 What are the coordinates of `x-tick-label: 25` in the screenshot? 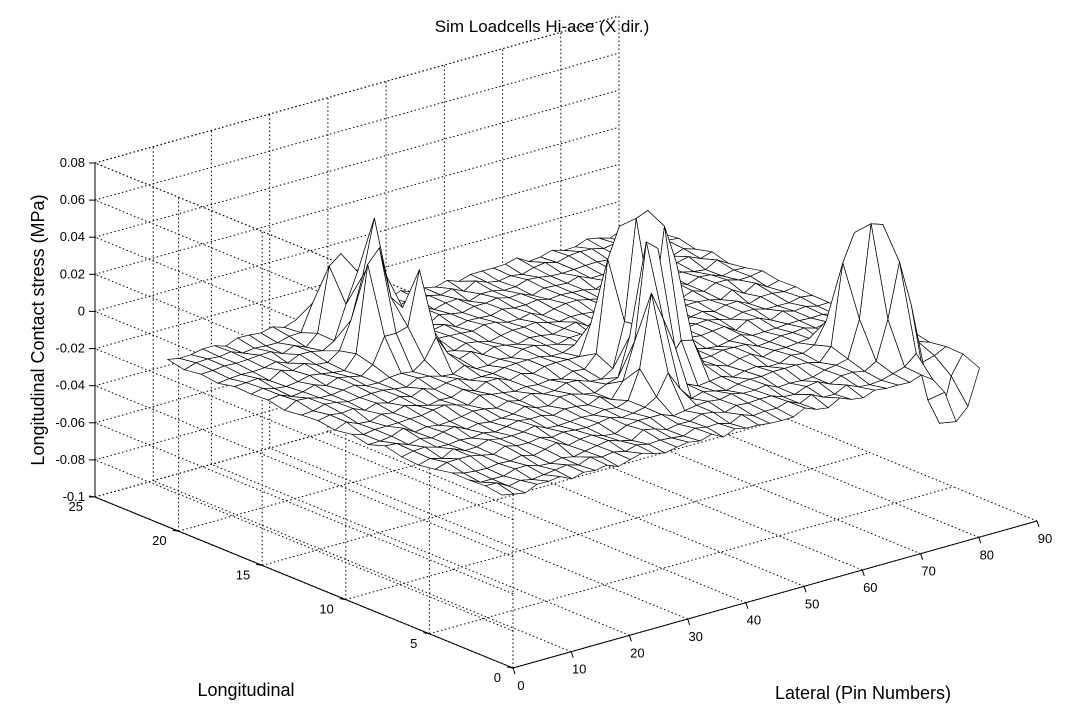 It's located at (76, 506).